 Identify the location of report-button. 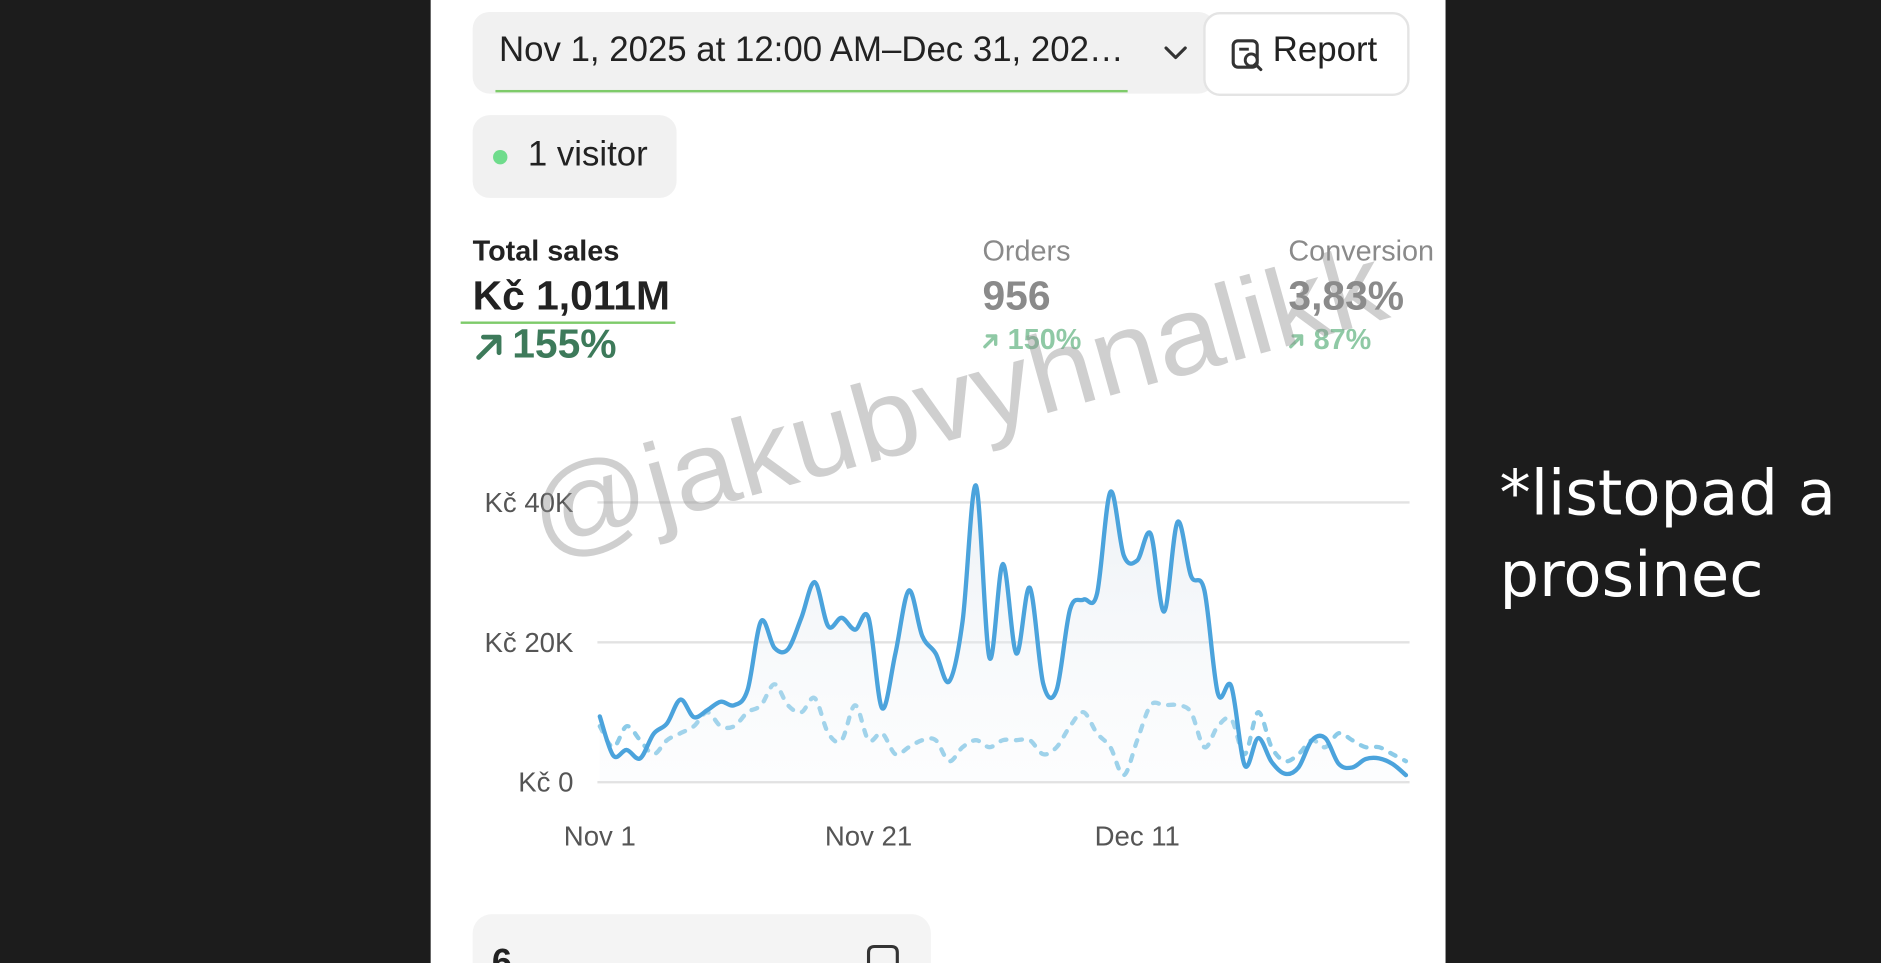
(1306, 53).